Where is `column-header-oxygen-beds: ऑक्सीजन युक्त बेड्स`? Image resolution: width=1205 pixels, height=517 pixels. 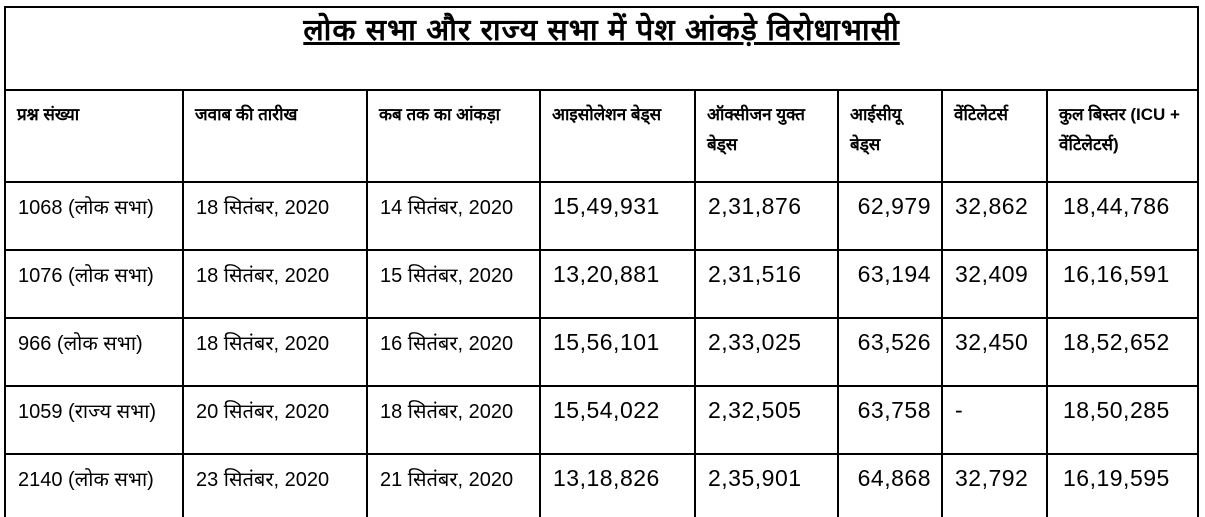
column-header-oxygen-beds: ऑक्सीजन युक्त बेड्स is located at coordinates (766, 136).